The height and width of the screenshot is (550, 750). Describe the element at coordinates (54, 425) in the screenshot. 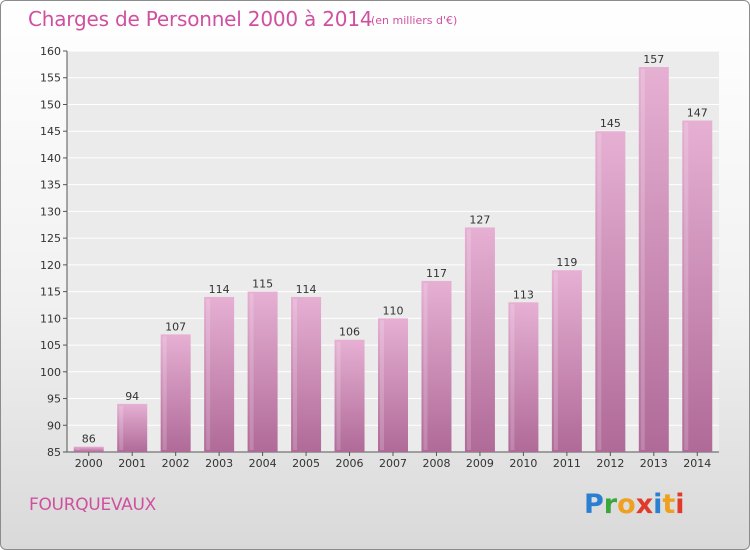

I see `y-tick-label: 90` at that location.